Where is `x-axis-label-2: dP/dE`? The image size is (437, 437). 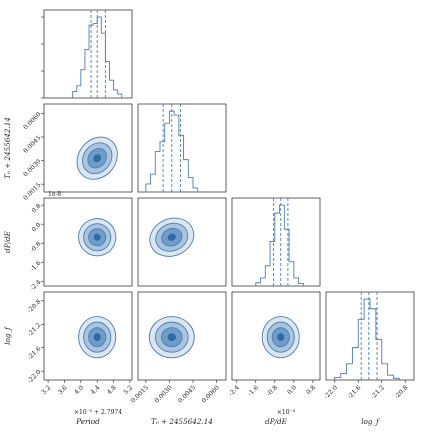
x-axis-label-2: dP/dE is located at coordinates (276, 421).